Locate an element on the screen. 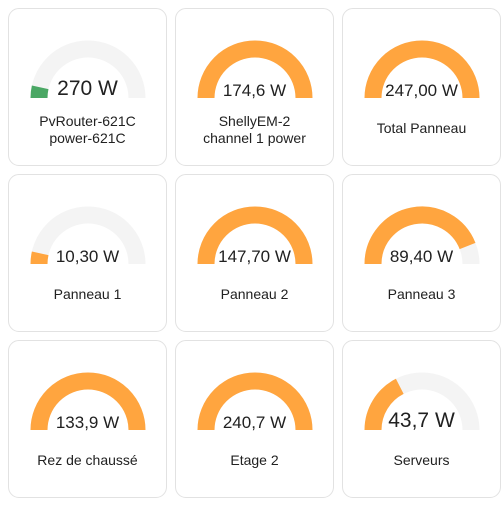 The height and width of the screenshot is (506, 503). gauge-name: Serveurs is located at coordinates (421, 460).